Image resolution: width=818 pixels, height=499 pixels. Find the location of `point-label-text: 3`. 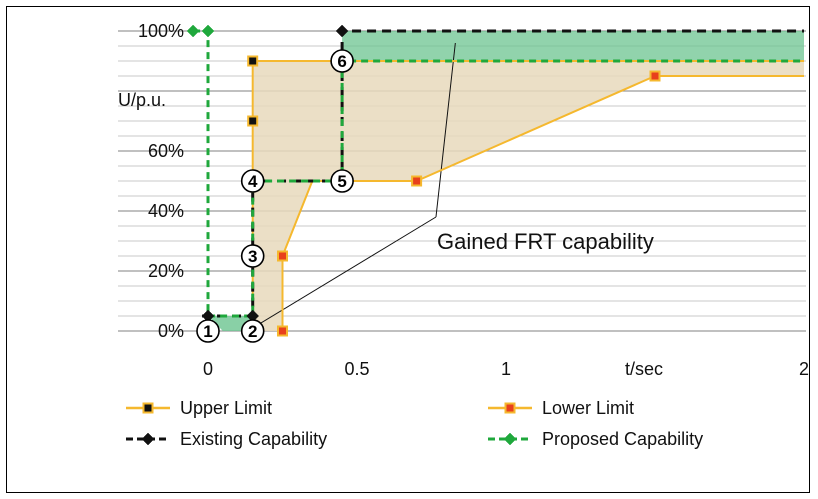

point-label-text: 3 is located at coordinates (252, 256).